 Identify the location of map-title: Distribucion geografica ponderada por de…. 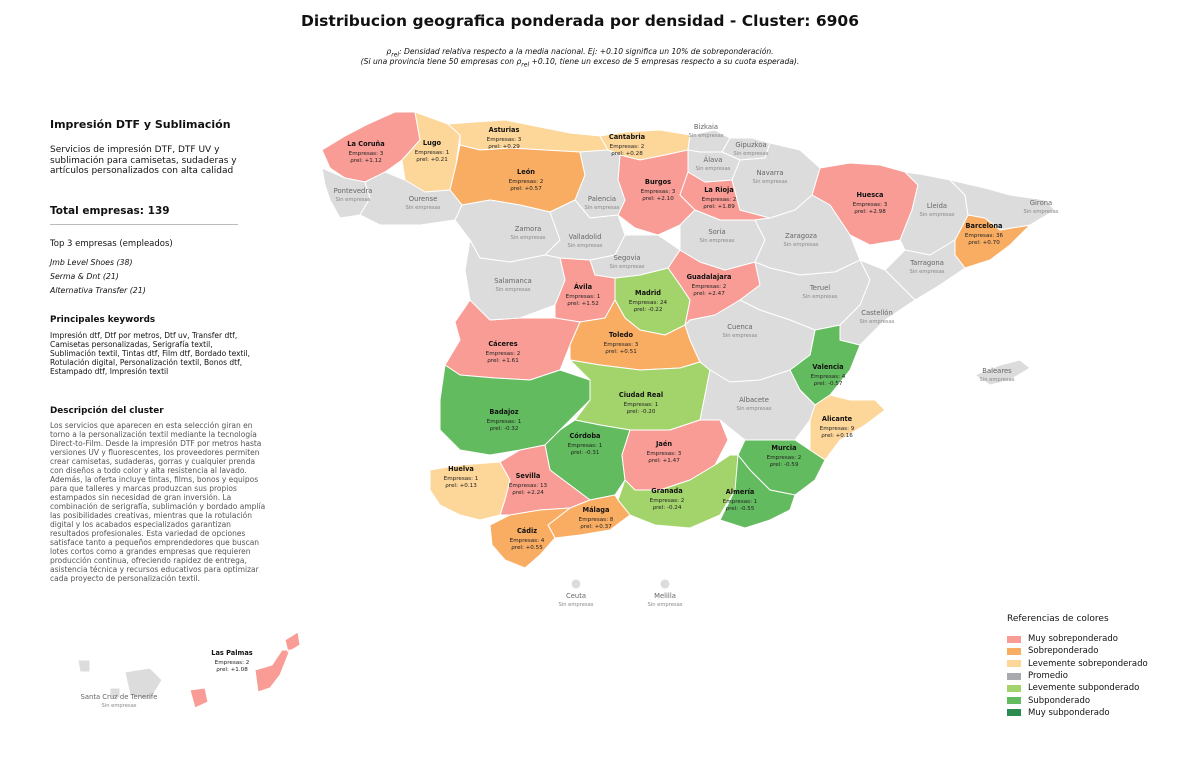
(580, 21).